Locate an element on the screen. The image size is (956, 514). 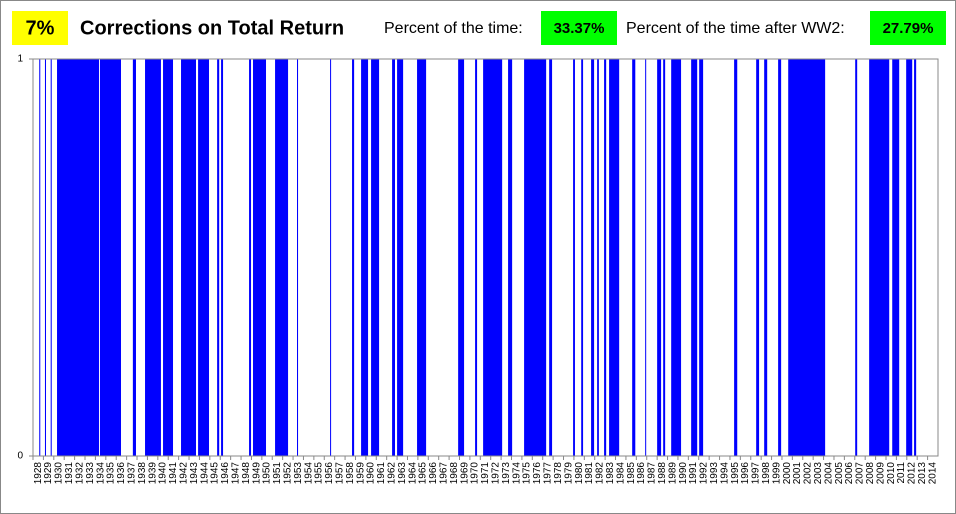
x-tick-label: 1968 is located at coordinates (454, 473).